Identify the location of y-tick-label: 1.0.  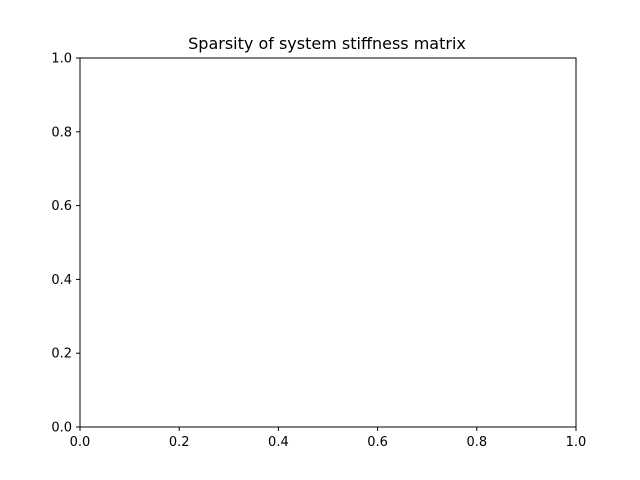
(61, 59).